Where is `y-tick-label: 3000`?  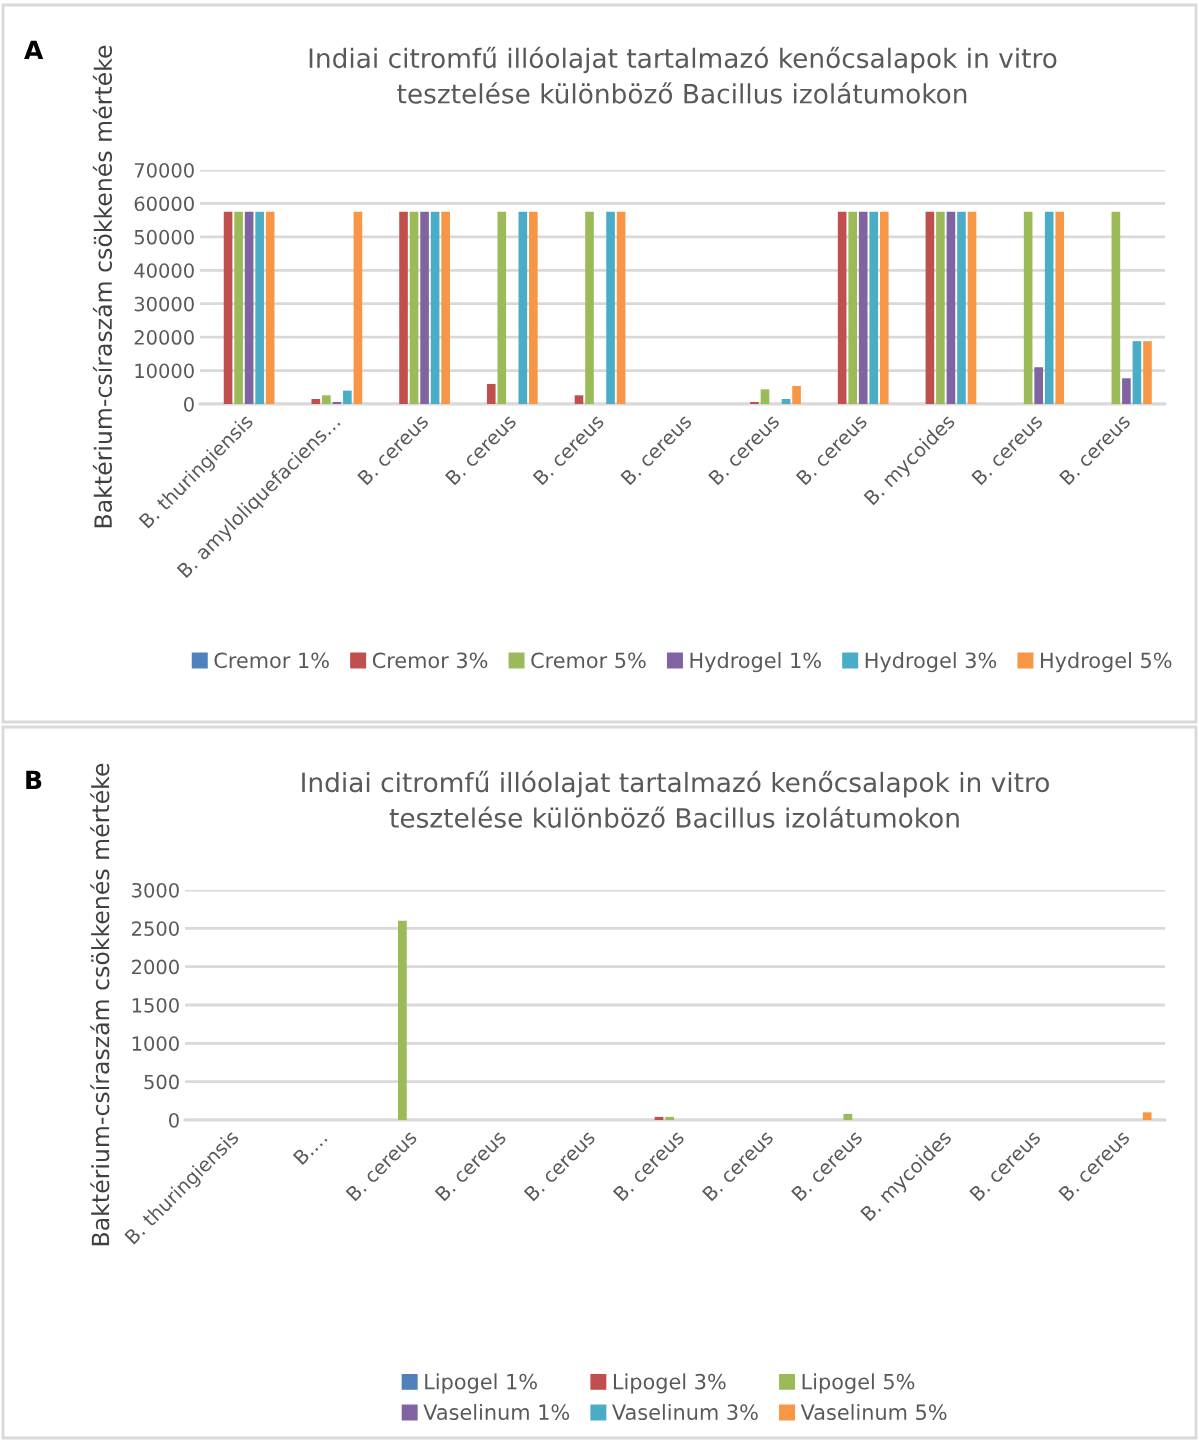
y-tick-label: 3000 is located at coordinates (155, 890).